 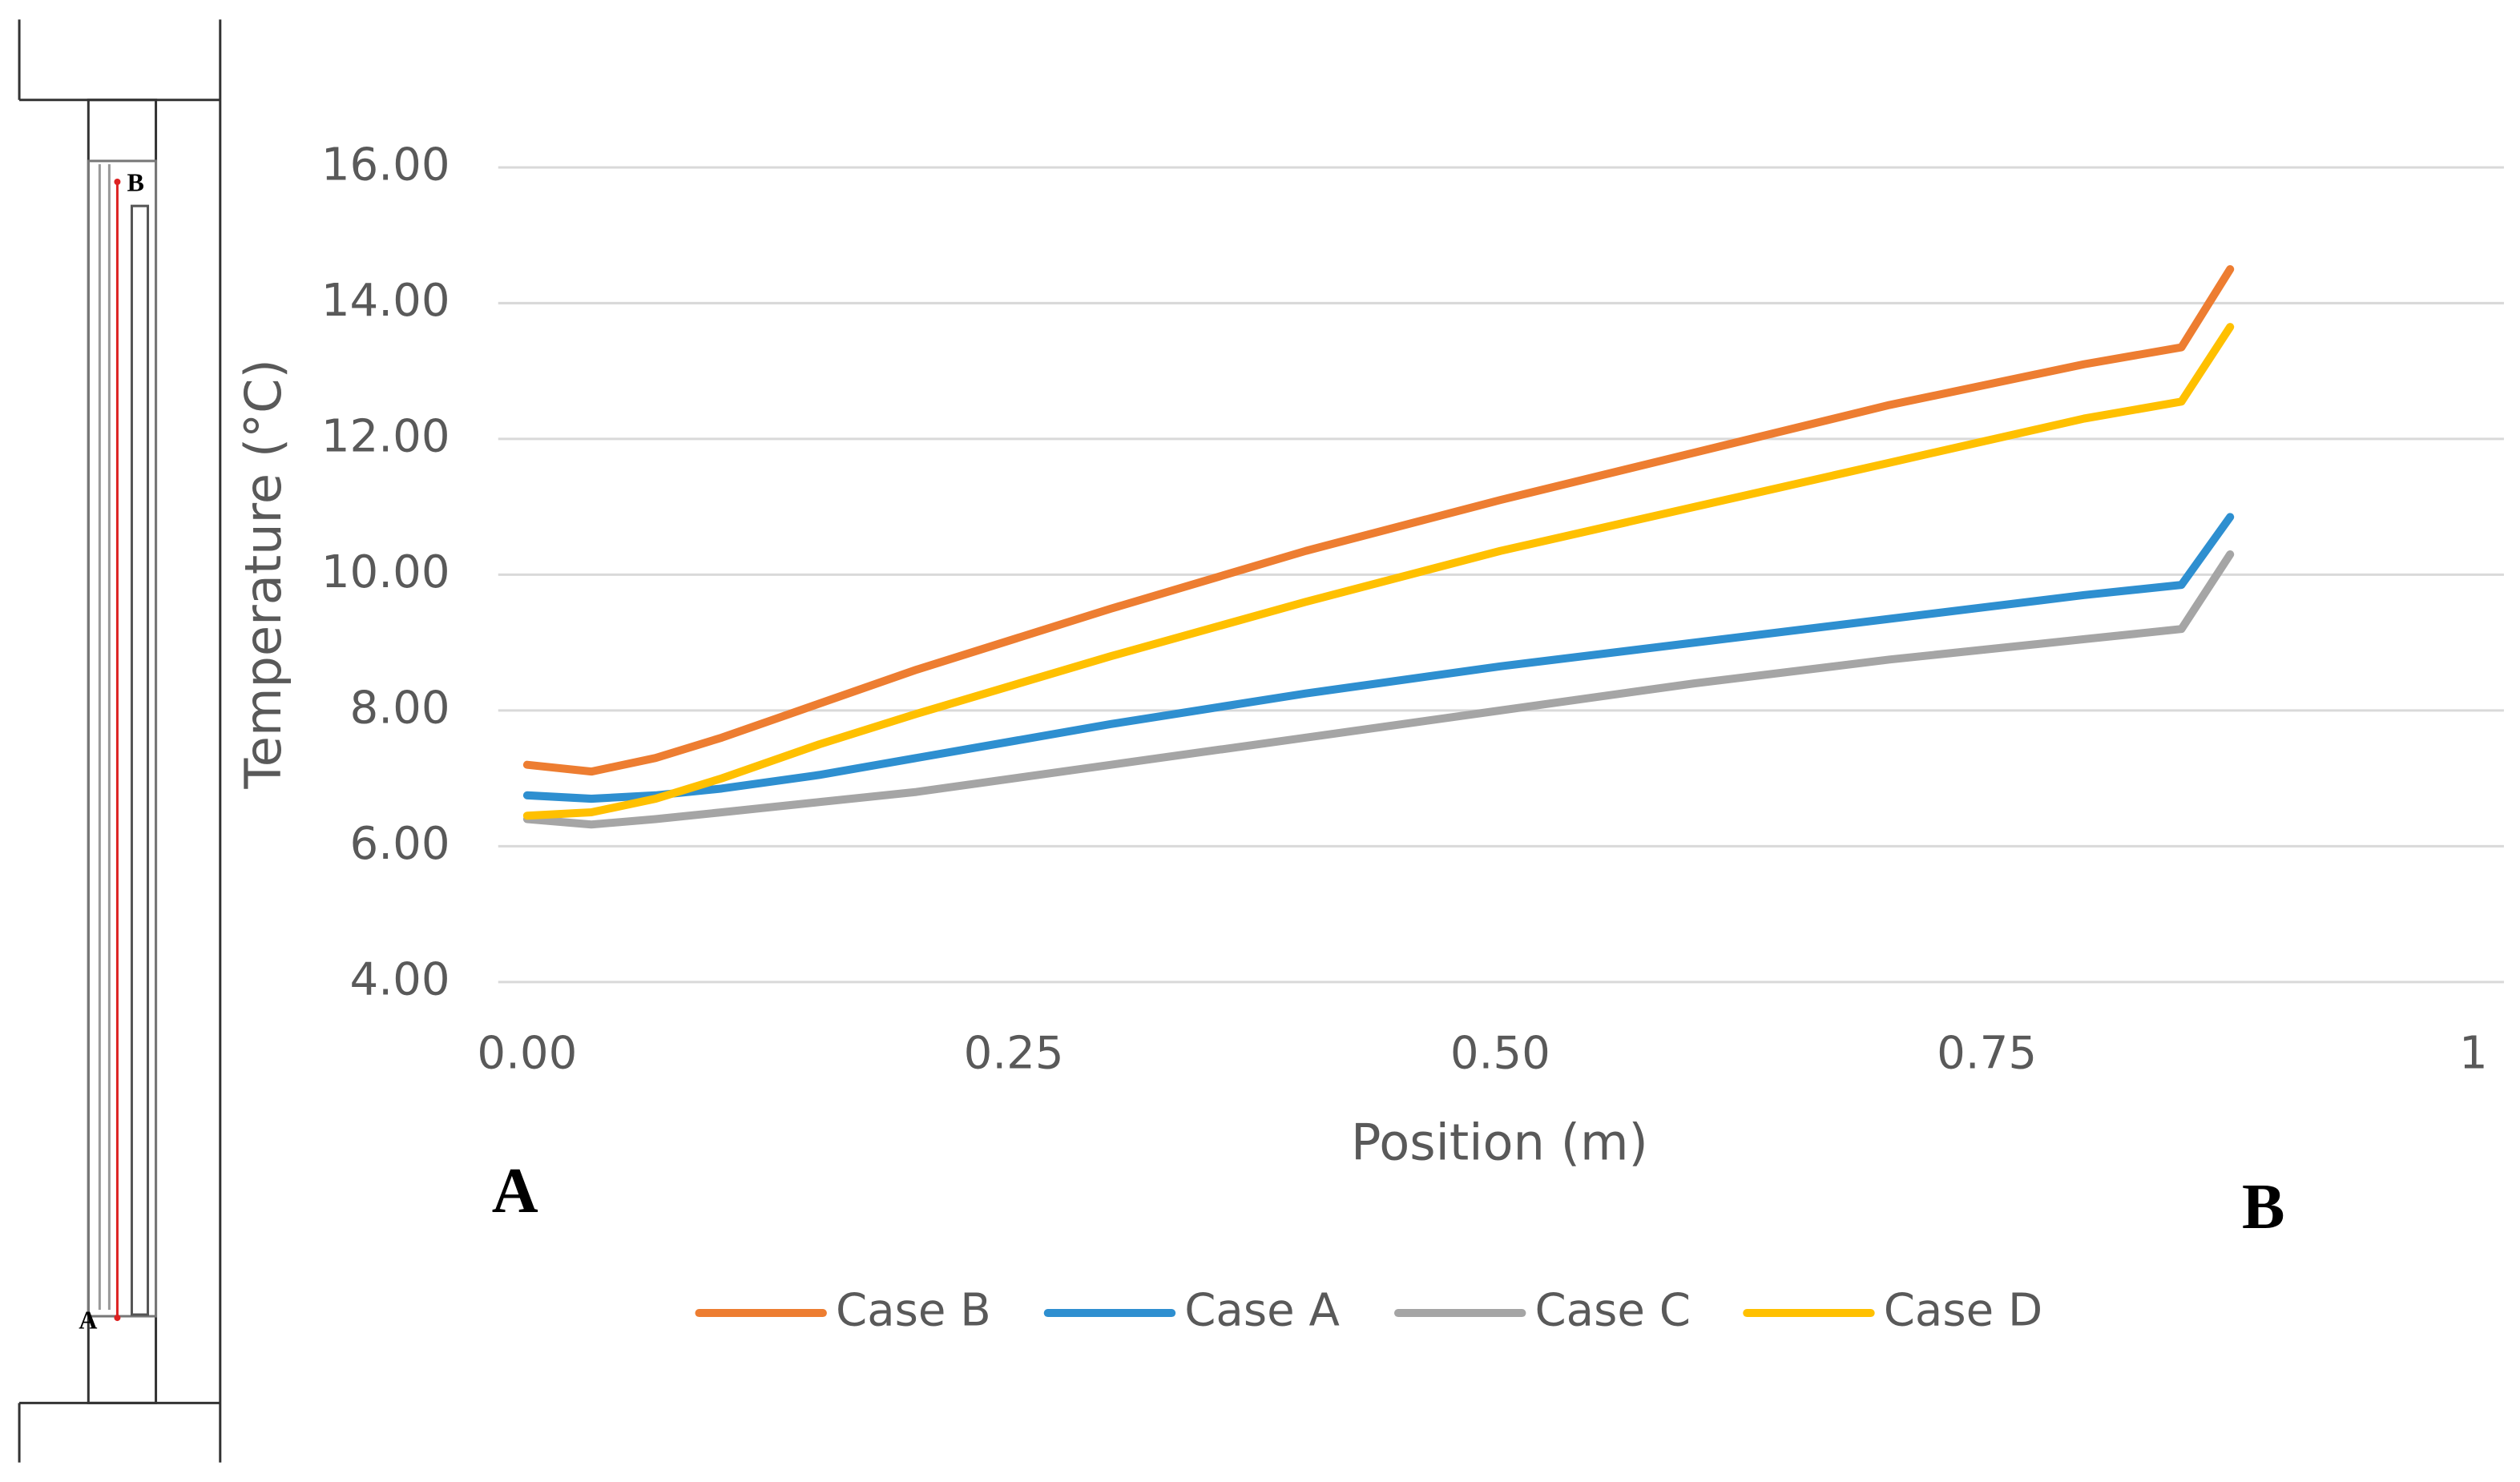 What do you see at coordinates (1500, 1054) in the screenshot?
I see `x-tick-label: 0.50` at bounding box center [1500, 1054].